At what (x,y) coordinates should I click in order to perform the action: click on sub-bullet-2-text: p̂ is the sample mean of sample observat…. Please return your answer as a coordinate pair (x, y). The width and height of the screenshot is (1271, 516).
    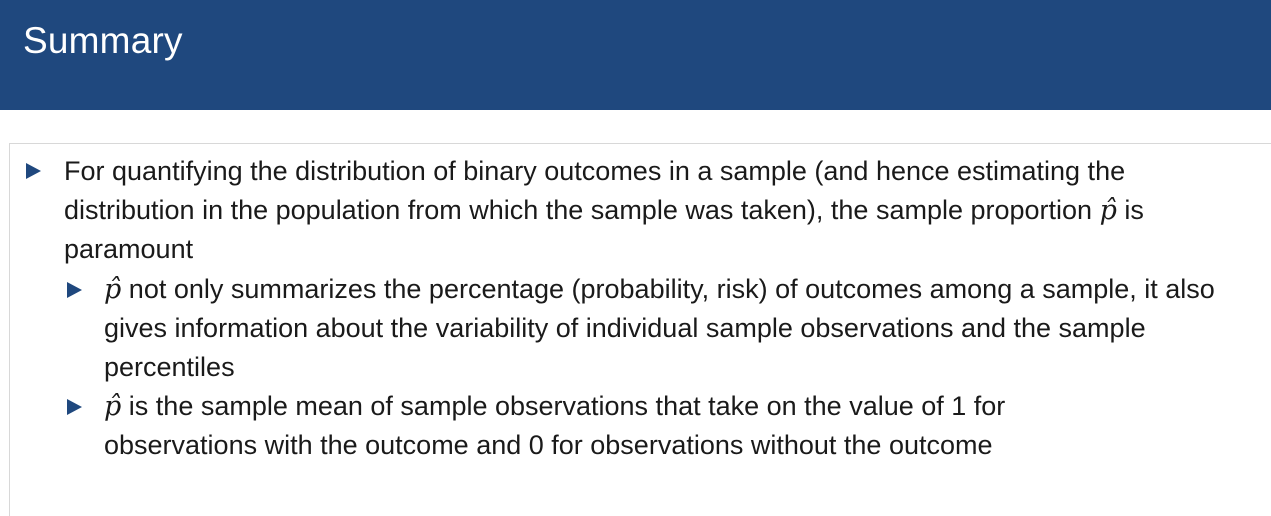
    Looking at the image, I should click on (604, 426).